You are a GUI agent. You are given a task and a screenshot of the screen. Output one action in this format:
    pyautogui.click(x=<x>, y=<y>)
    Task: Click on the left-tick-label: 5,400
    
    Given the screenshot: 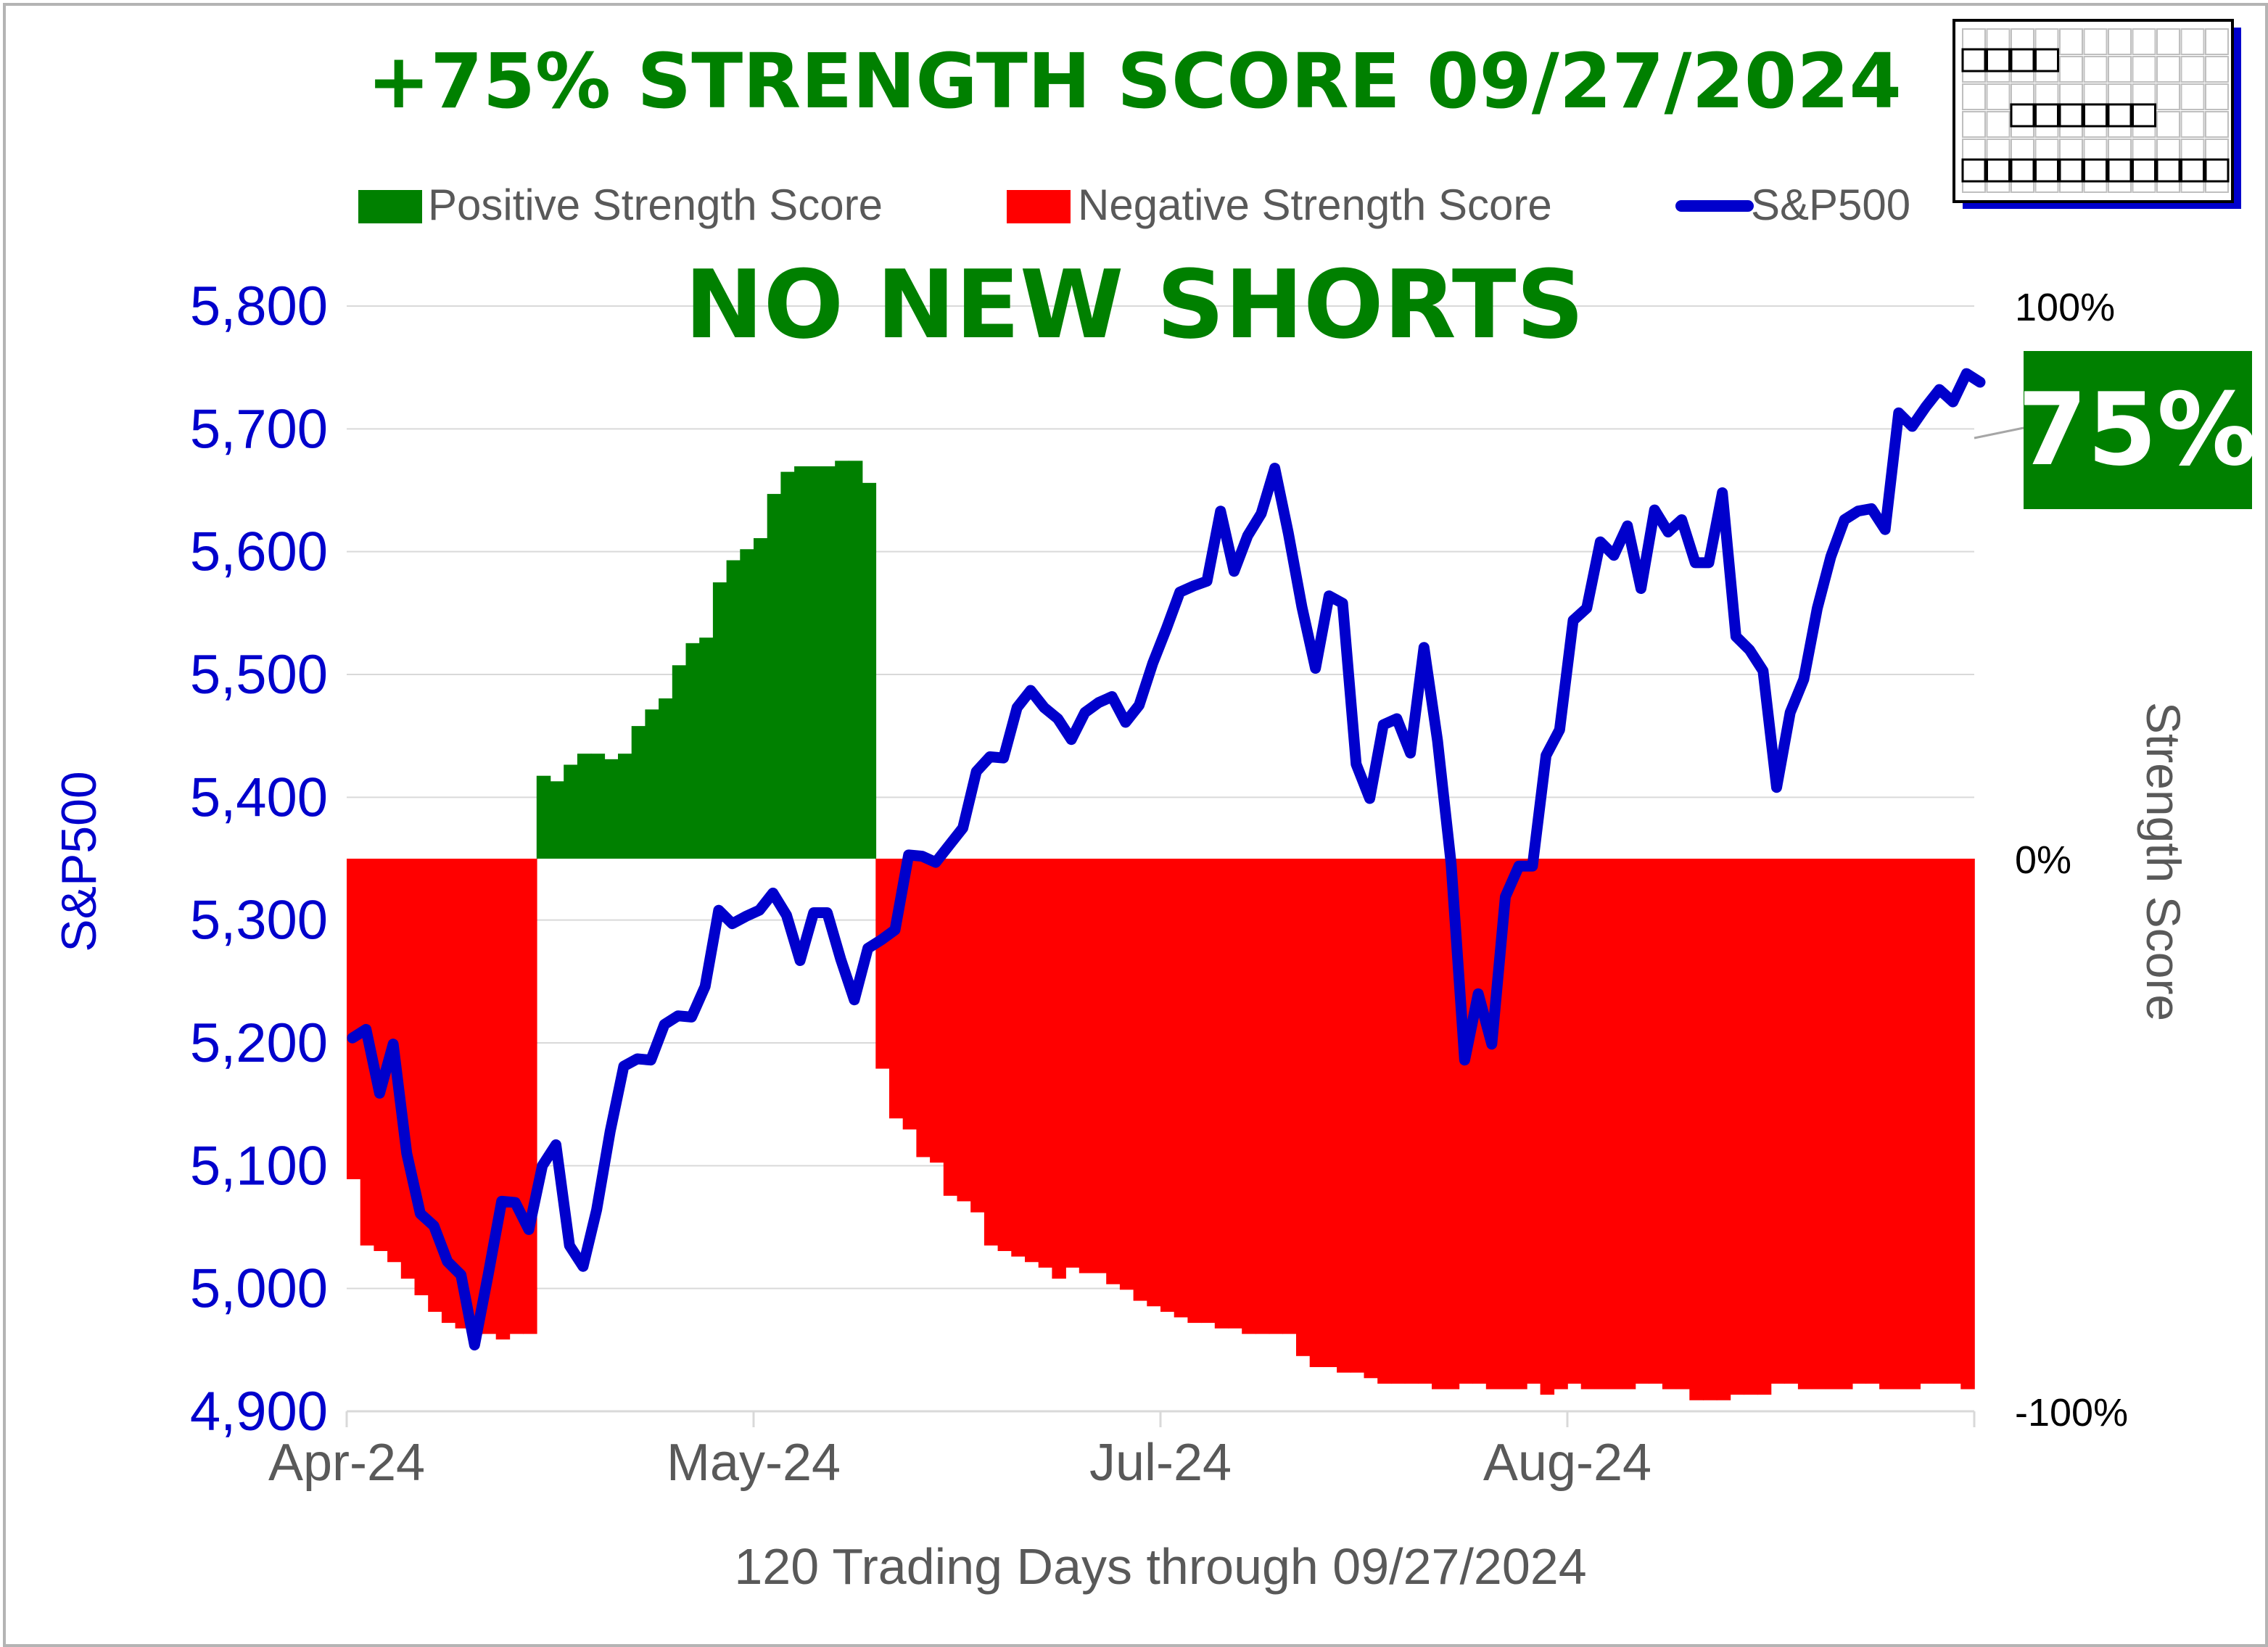 What is the action you would take?
    pyautogui.click(x=259, y=797)
    